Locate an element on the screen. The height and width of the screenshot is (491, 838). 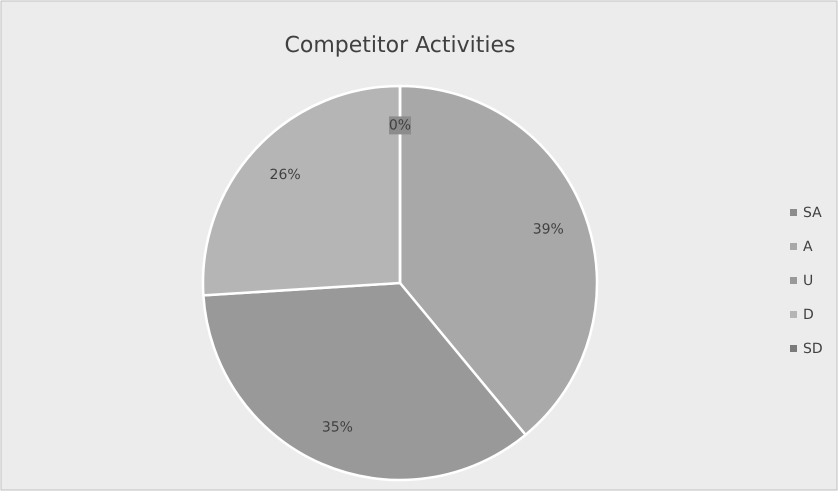
text: 0% is located at coordinates (400, 125).